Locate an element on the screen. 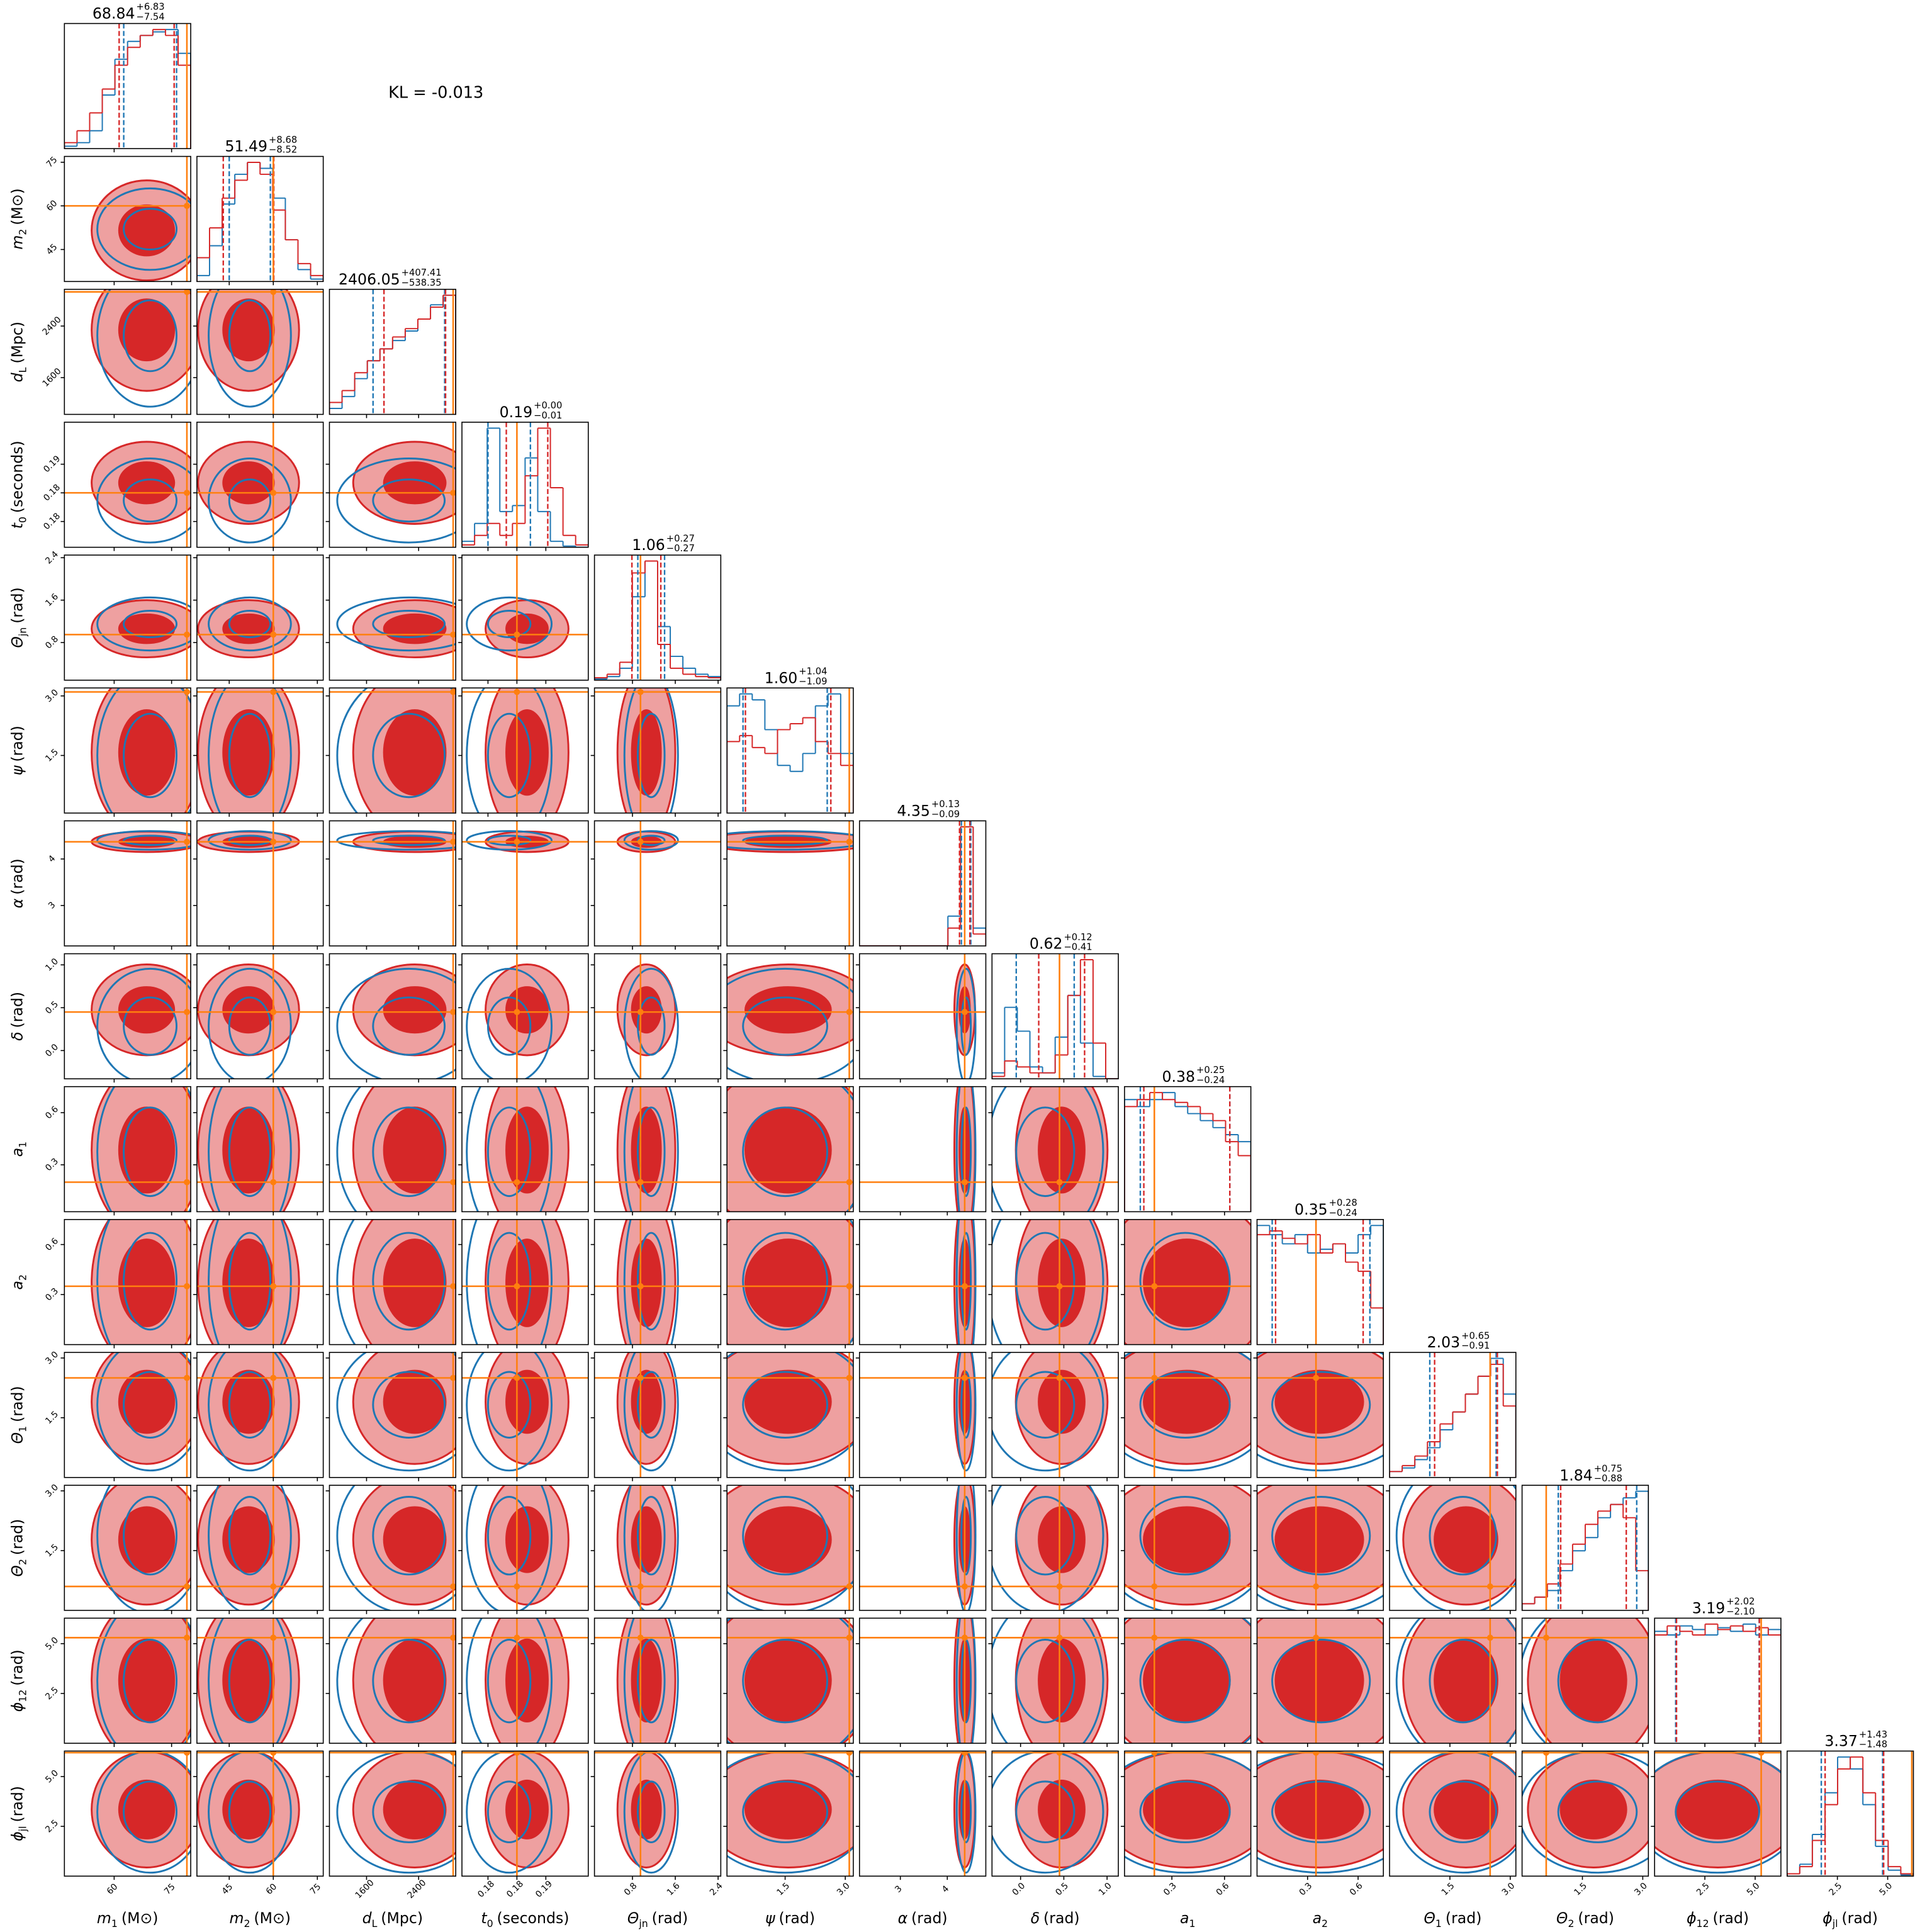 The width and height of the screenshot is (1932, 1932). x-tick-label: 5.0 is located at coordinates (1753, 1889).